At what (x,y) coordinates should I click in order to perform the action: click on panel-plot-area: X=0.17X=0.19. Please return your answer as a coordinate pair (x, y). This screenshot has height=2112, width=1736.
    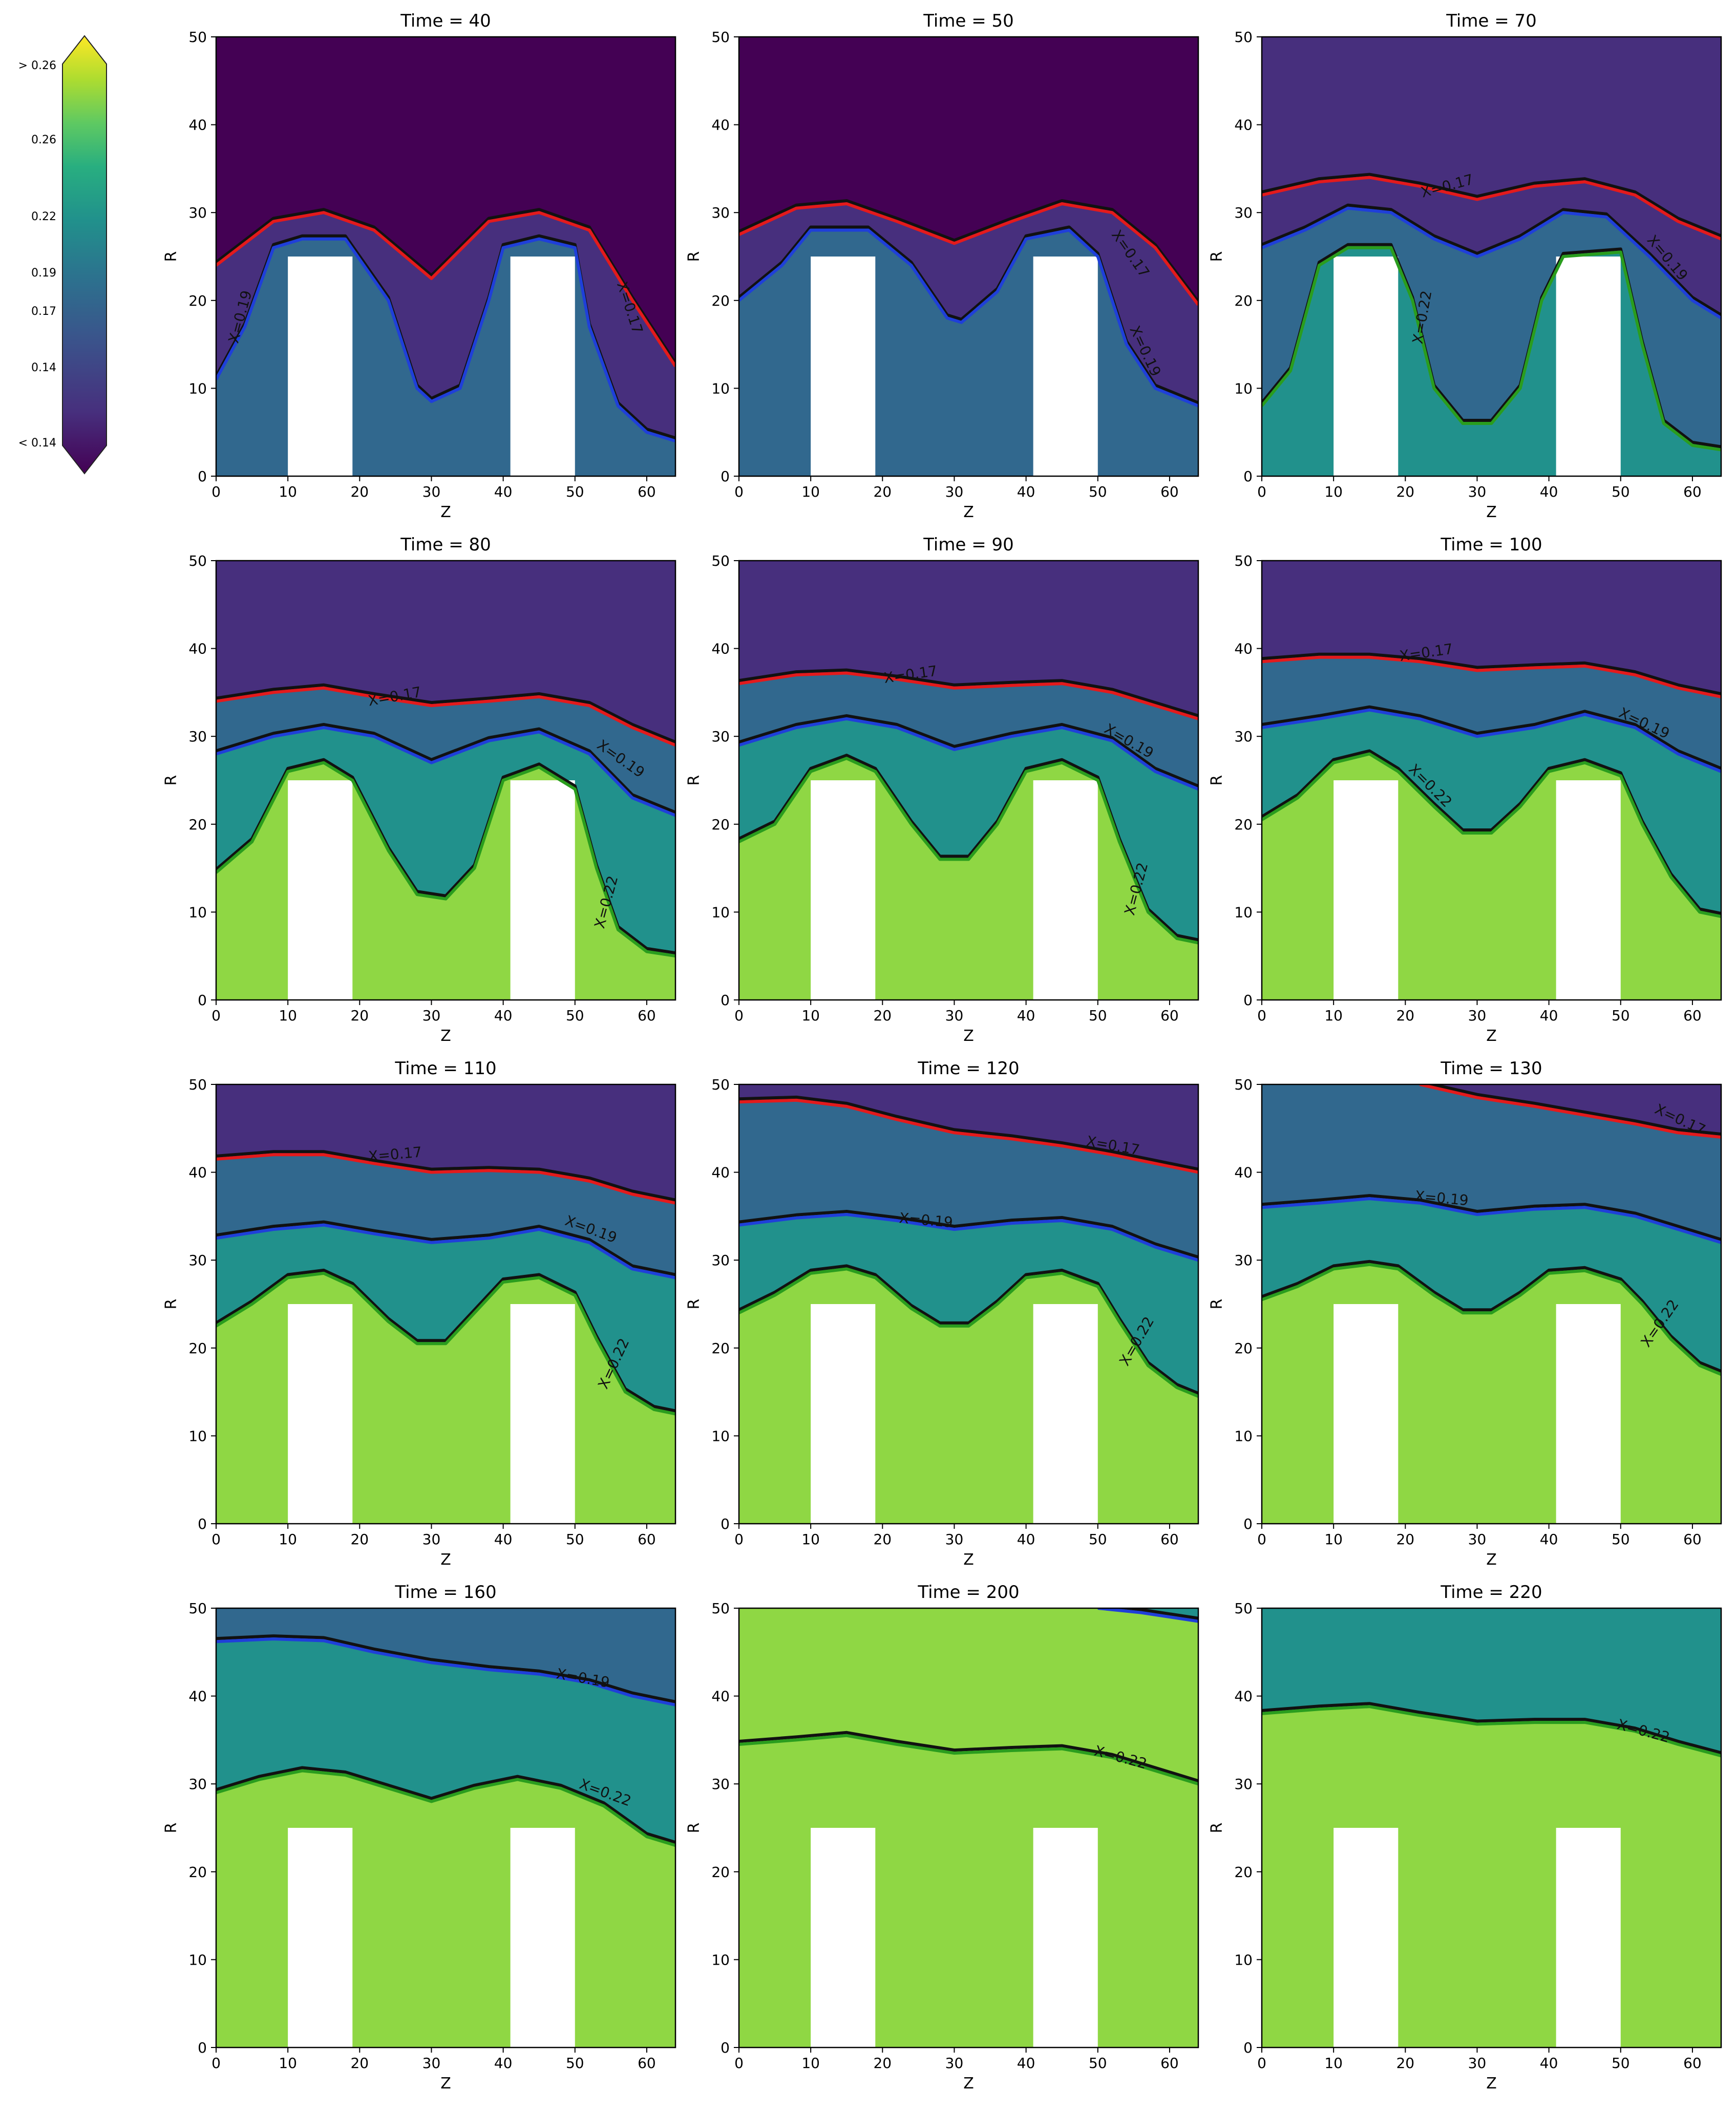
    Looking at the image, I should click on (969, 256).